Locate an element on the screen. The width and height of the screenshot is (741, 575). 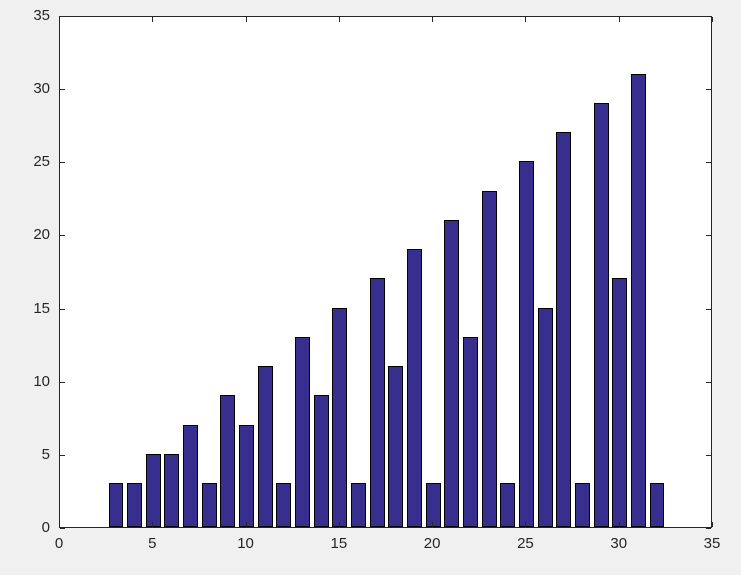
x-axis-tick-label: 10 is located at coordinates (245, 543).